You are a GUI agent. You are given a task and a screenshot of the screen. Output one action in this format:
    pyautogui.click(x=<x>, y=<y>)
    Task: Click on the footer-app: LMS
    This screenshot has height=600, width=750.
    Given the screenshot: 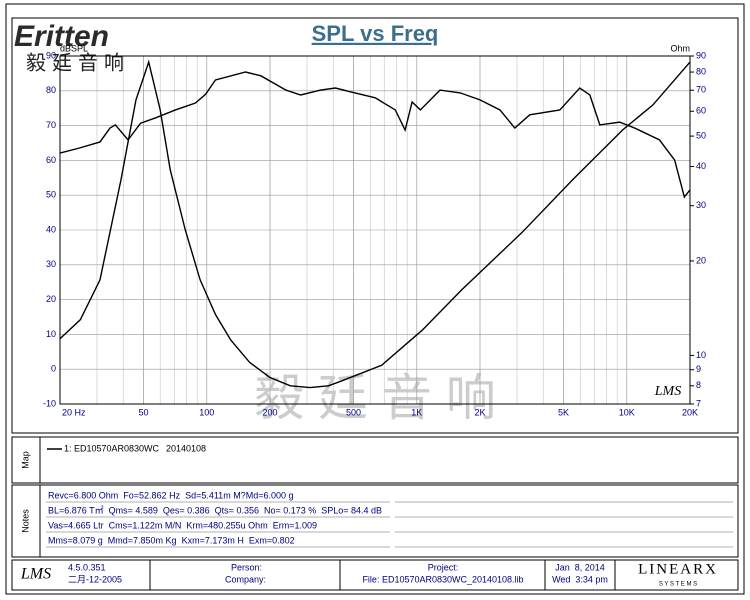 What is the action you would take?
    pyautogui.click(x=35, y=574)
    